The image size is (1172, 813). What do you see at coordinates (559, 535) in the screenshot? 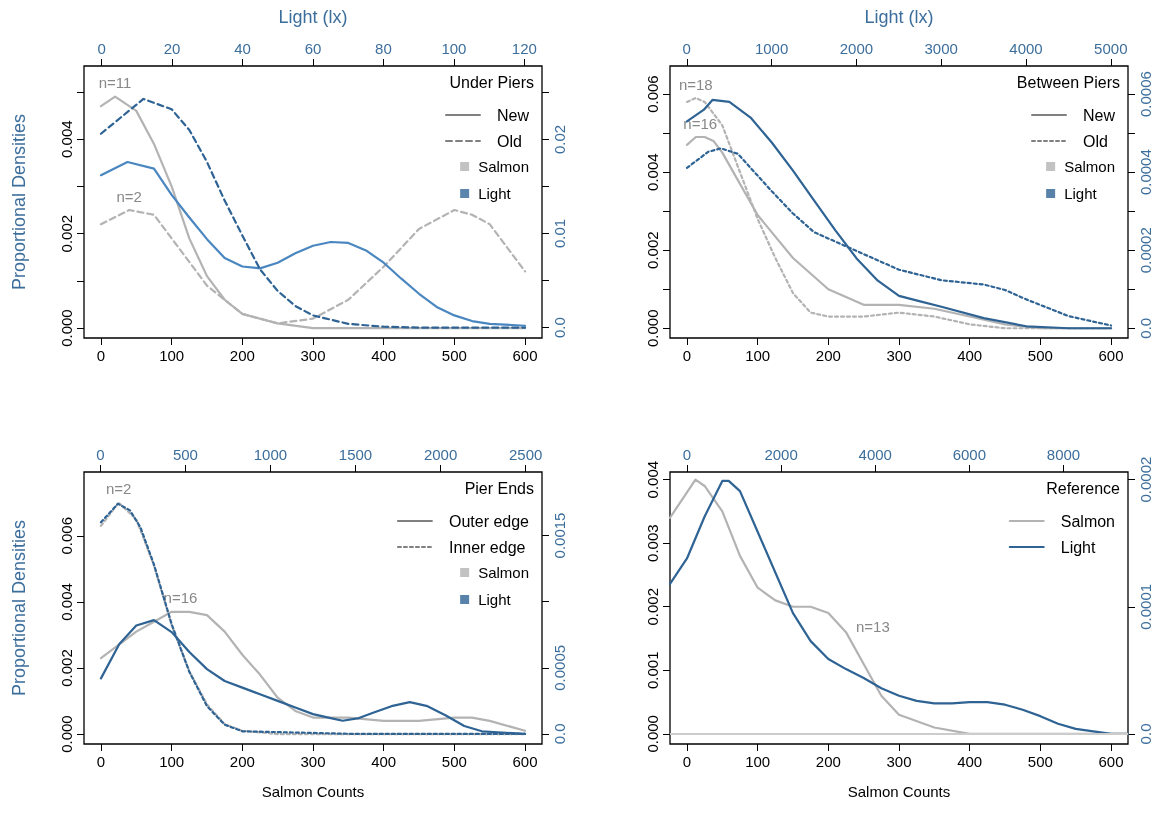
I see `y2-tick-label: 0.0015` at bounding box center [559, 535].